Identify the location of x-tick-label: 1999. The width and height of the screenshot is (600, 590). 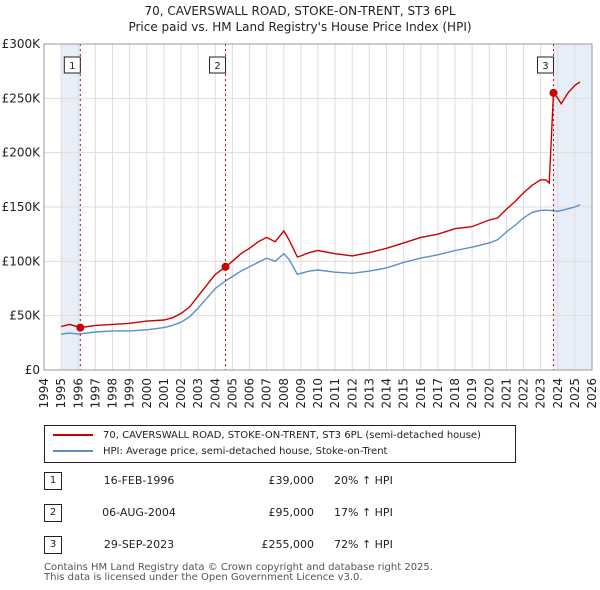
(130, 393).